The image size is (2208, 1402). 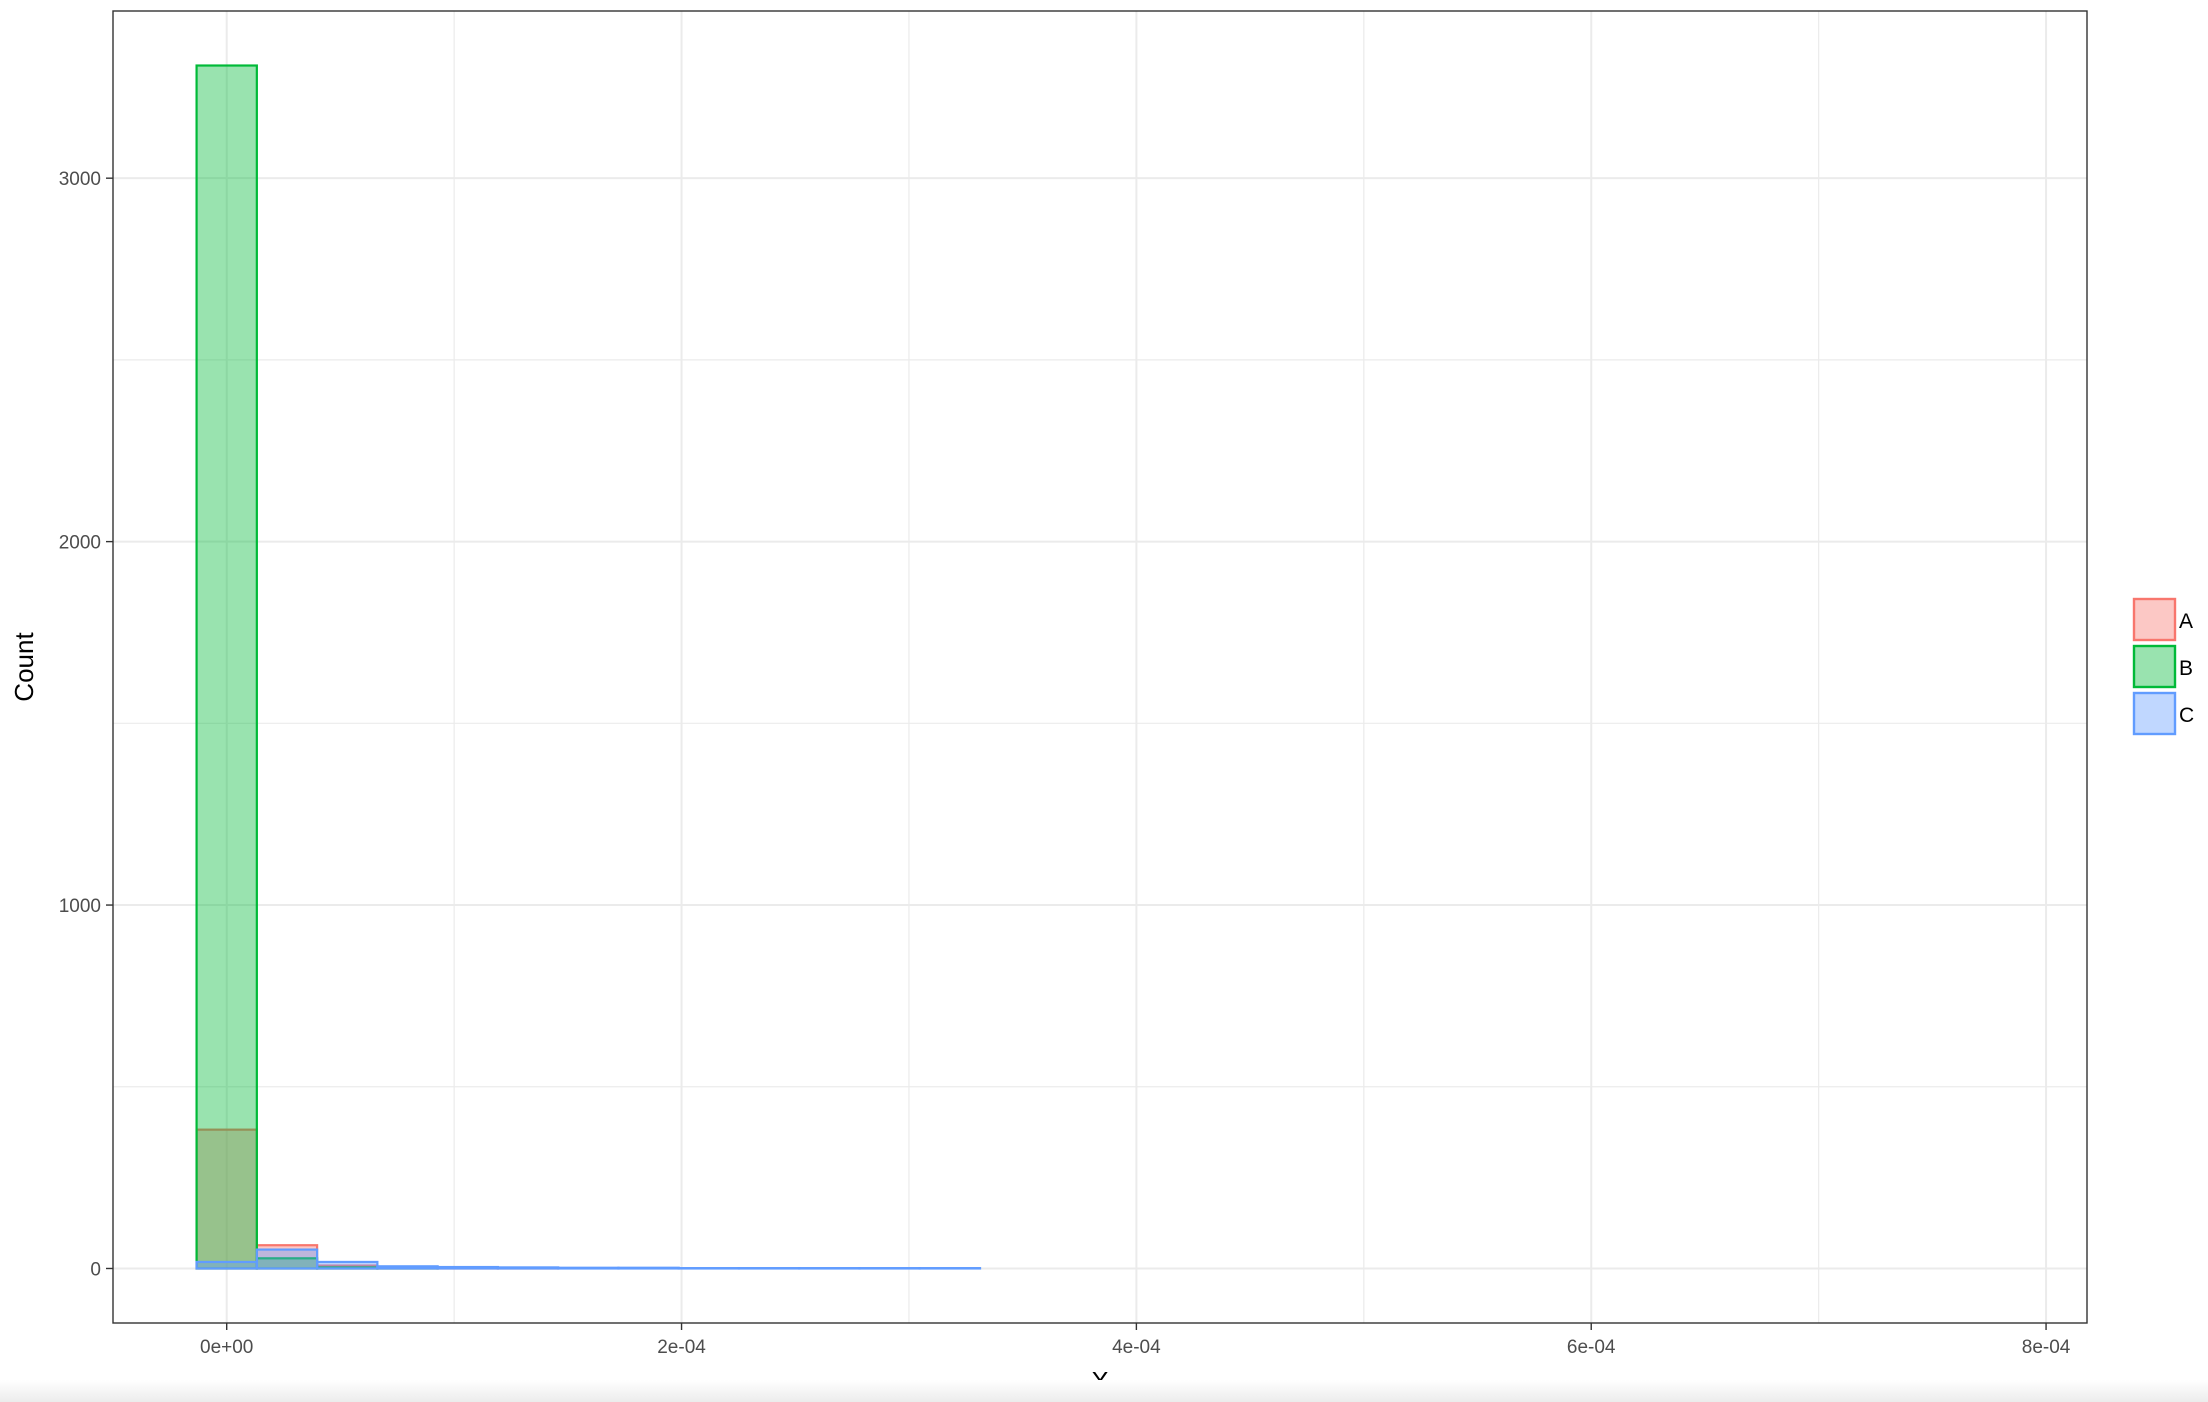 I want to click on x-tick-label: 2e-04, so click(x=681, y=1347).